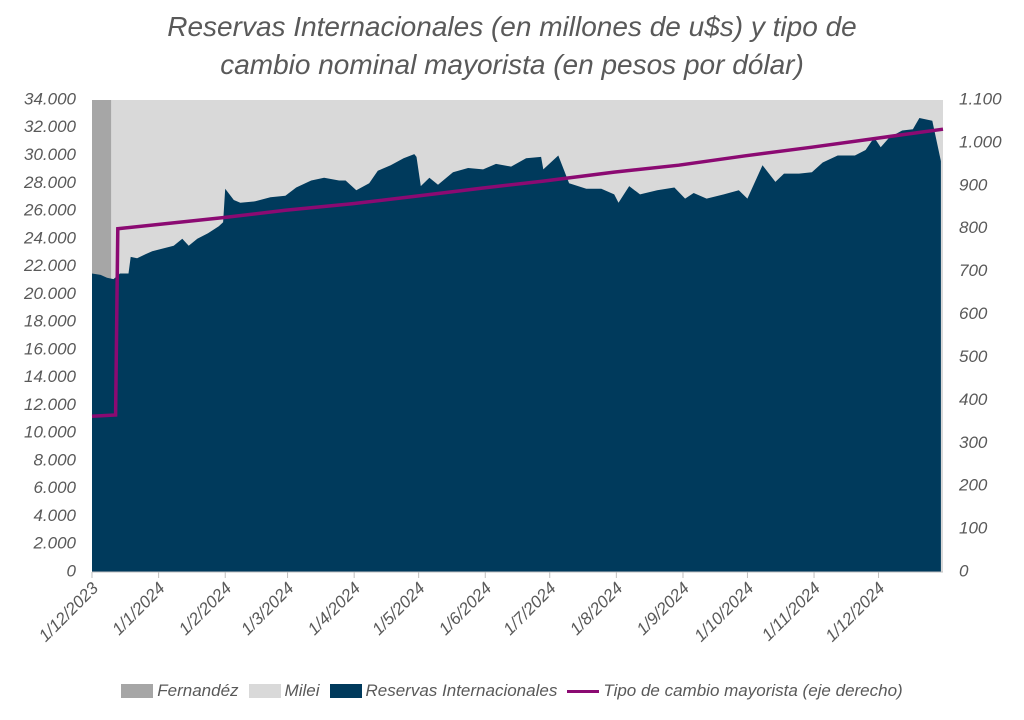  Describe the element at coordinates (267, 609) in the screenshot. I see `x-tick-label: 1/3/2024` at that location.